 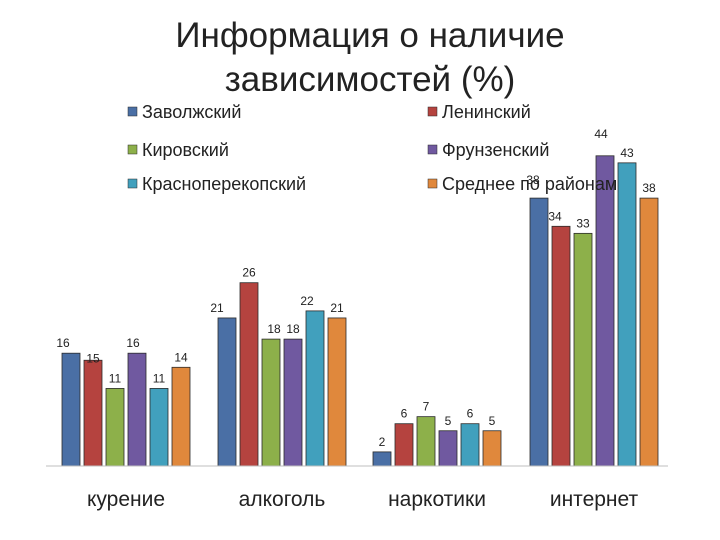 What do you see at coordinates (486, 112) in the screenshot?
I see `legend-label-2: Ленинский` at bounding box center [486, 112].